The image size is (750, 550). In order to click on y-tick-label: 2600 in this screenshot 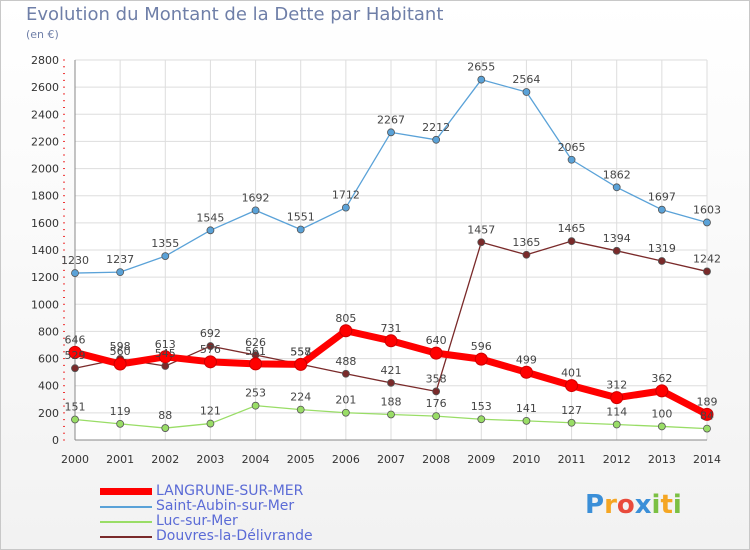, I will do `click(45, 87)`.